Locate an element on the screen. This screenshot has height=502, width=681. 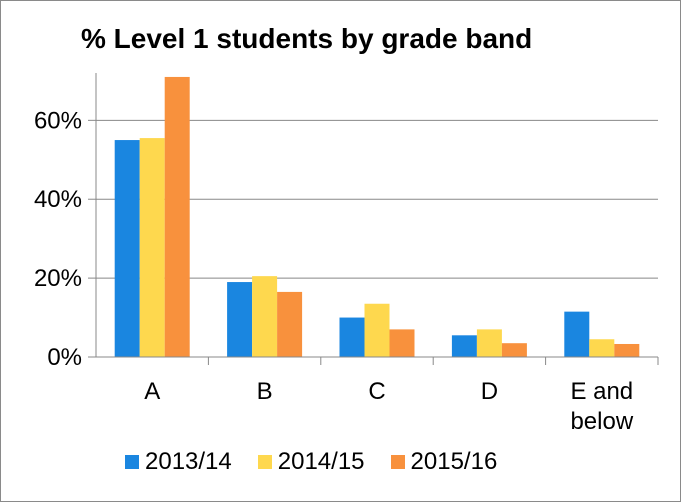
x-tick-label-line: below is located at coordinates (601, 421).